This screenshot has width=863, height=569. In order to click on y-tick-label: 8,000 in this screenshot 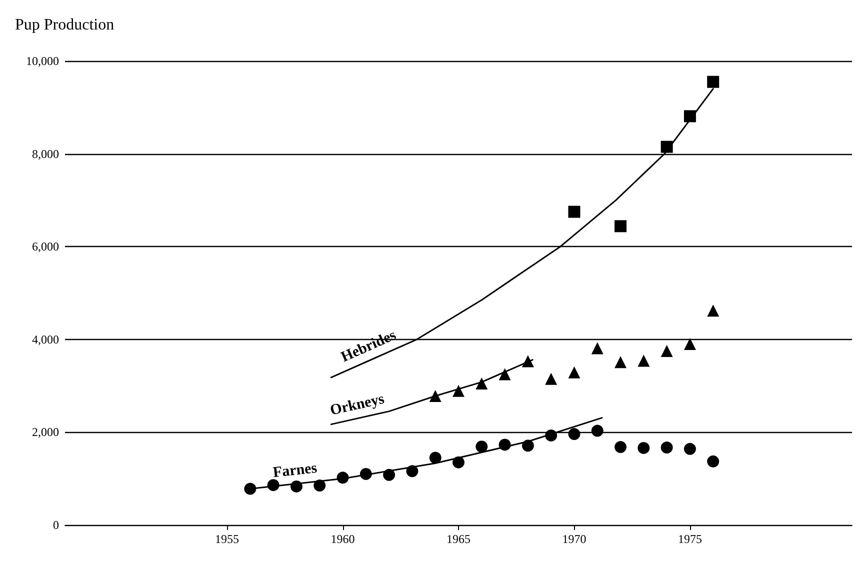, I will do `click(45, 153)`.